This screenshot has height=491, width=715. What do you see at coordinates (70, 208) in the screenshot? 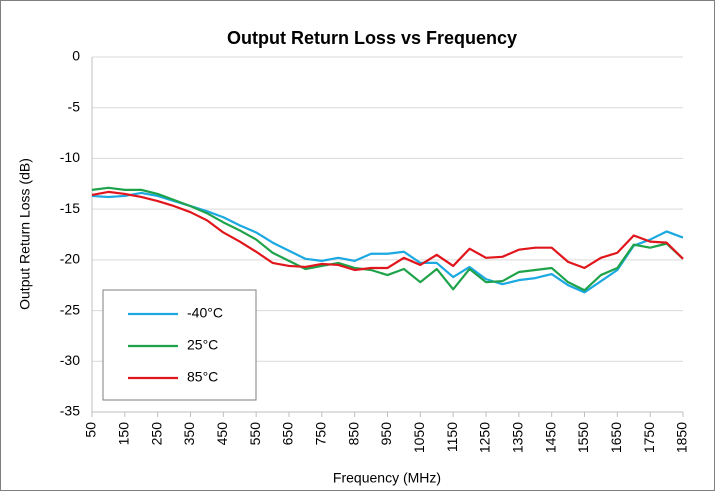
I see `y-tick-label: -15` at bounding box center [70, 208].